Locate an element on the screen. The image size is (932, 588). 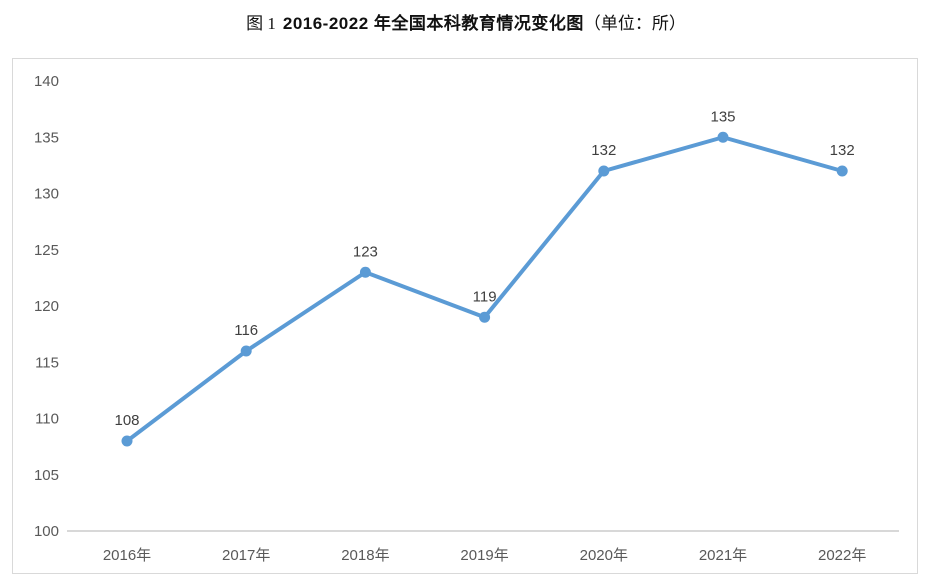
y-tick-label: 140 is located at coordinates (46, 81).